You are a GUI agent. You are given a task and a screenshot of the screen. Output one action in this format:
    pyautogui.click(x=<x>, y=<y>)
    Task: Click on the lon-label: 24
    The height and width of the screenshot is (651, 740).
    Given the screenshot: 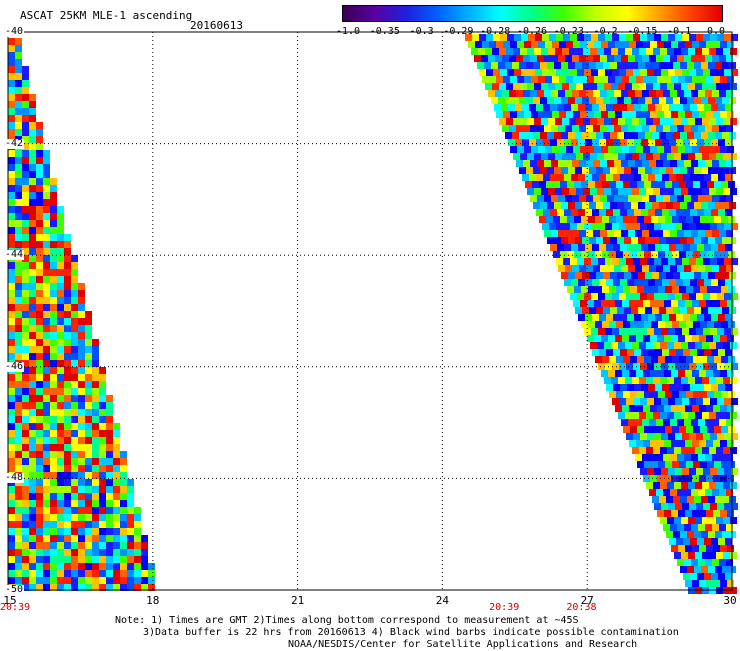 What is the action you would take?
    pyautogui.click(x=442, y=600)
    